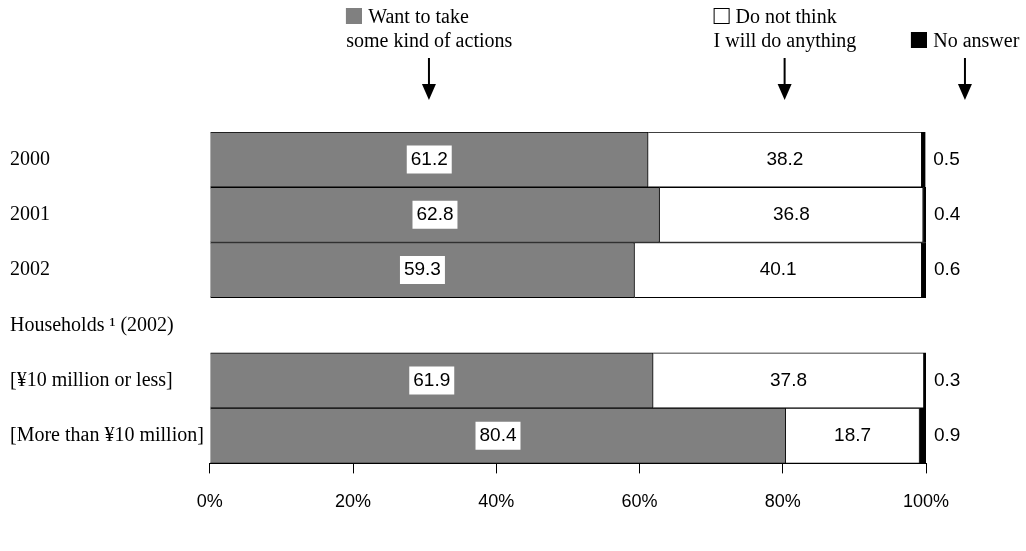  What do you see at coordinates (30, 157) in the screenshot?
I see `y-tick-label: 2000` at bounding box center [30, 157].